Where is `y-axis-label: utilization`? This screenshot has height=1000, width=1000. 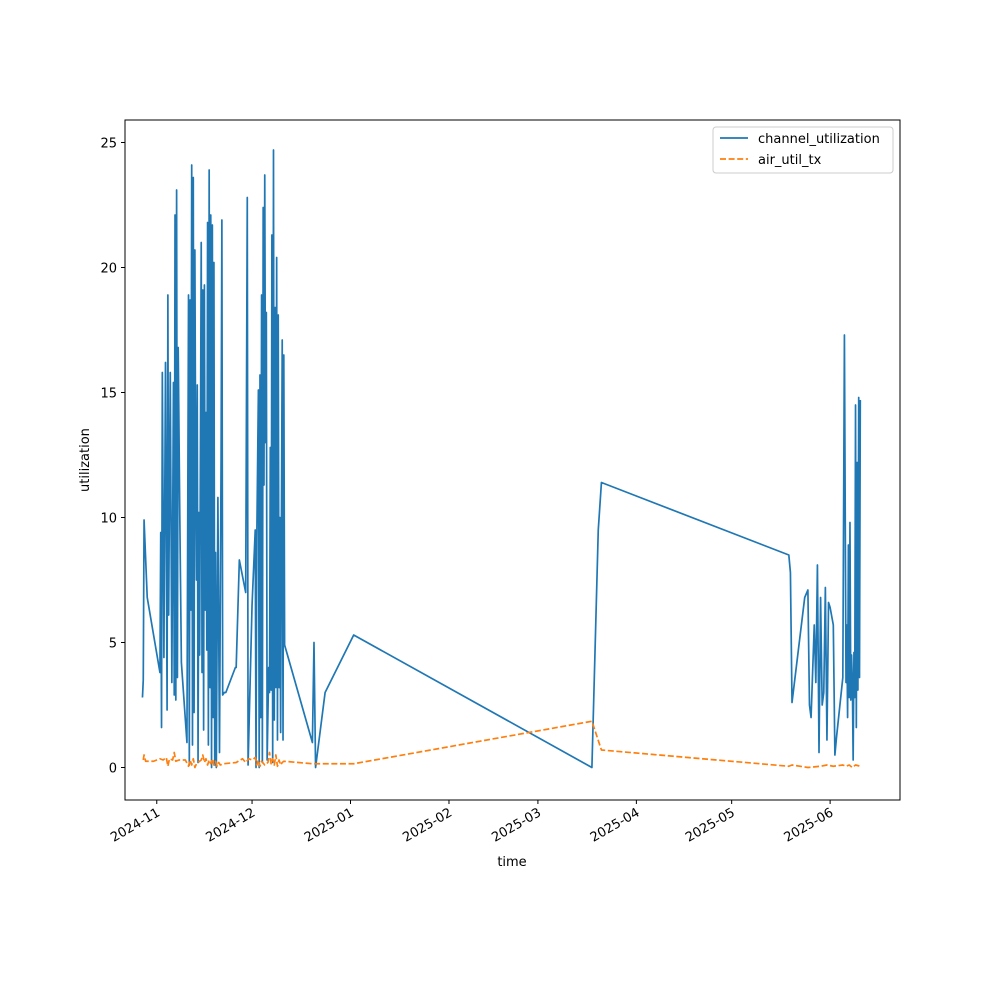
y-axis-label: utilization is located at coordinates (85, 460).